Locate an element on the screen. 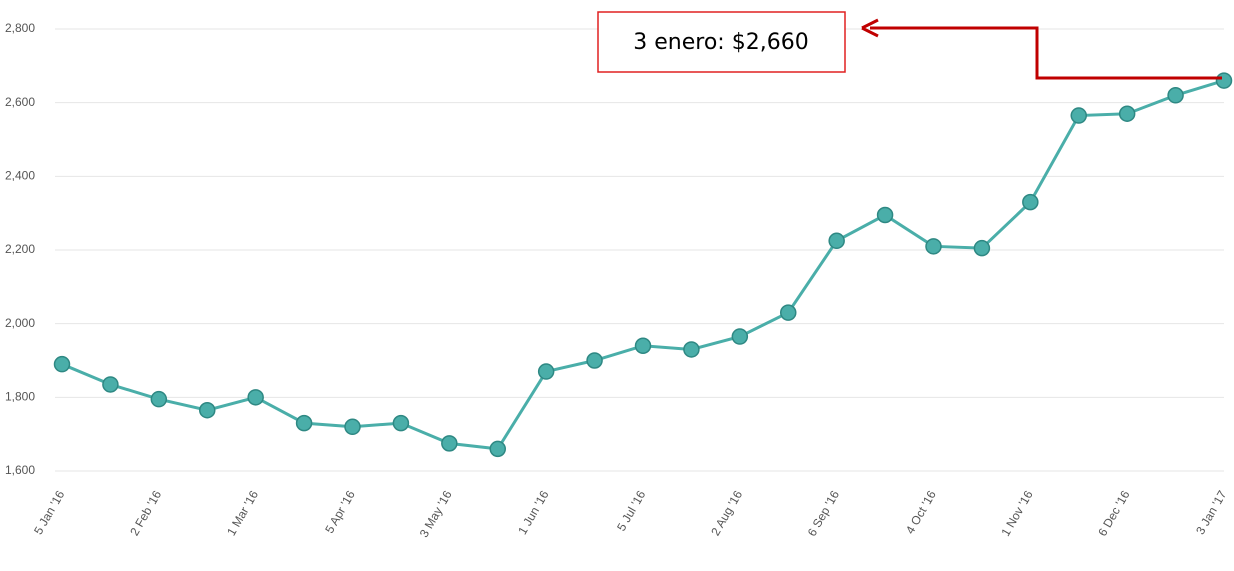 The width and height of the screenshot is (1234, 571). arrow-head is located at coordinates (870, 28).